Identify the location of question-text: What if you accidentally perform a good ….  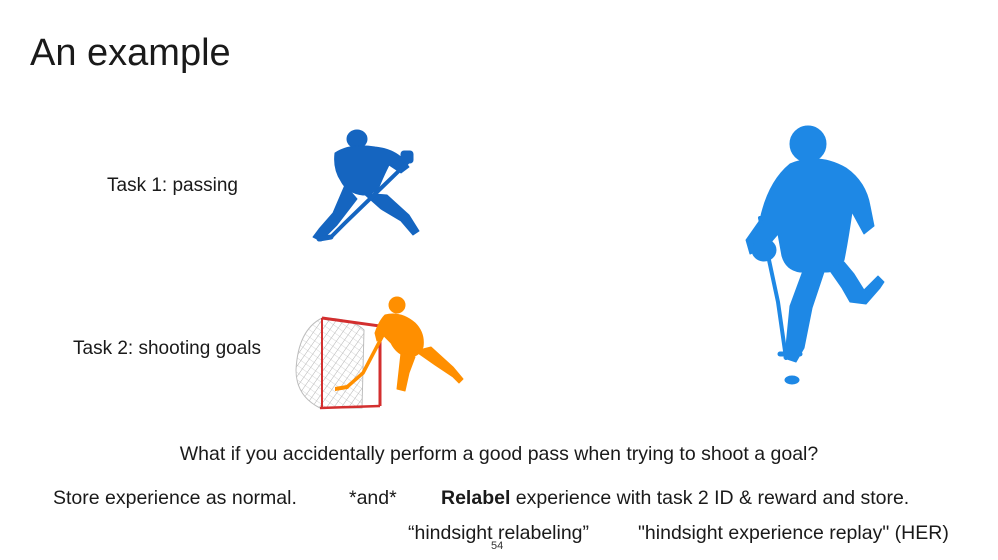
(499, 454).